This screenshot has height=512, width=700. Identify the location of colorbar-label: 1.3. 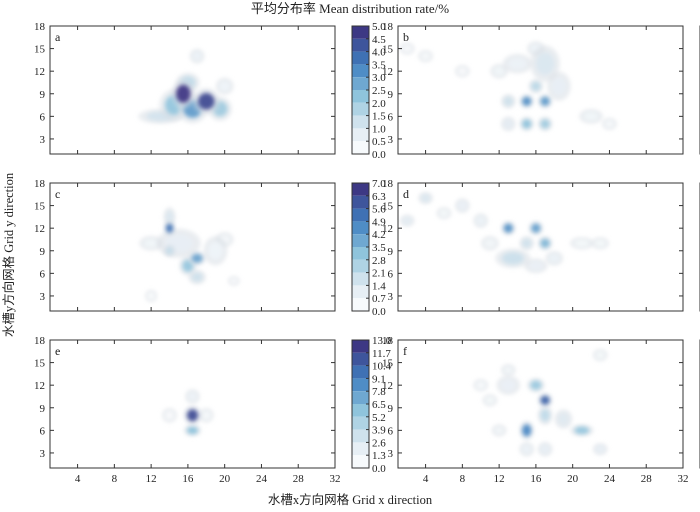
(379, 456).